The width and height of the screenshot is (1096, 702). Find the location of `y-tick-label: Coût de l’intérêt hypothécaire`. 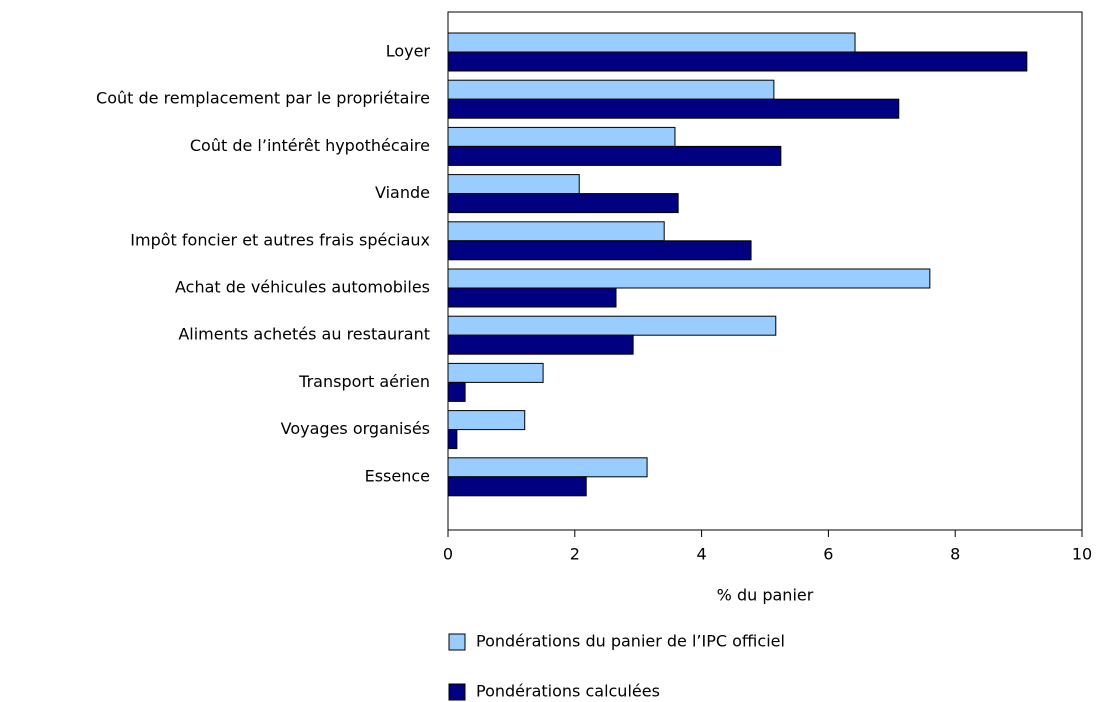

y-tick-label: Coût de l’intérêt hypothécaire is located at coordinates (310, 145).